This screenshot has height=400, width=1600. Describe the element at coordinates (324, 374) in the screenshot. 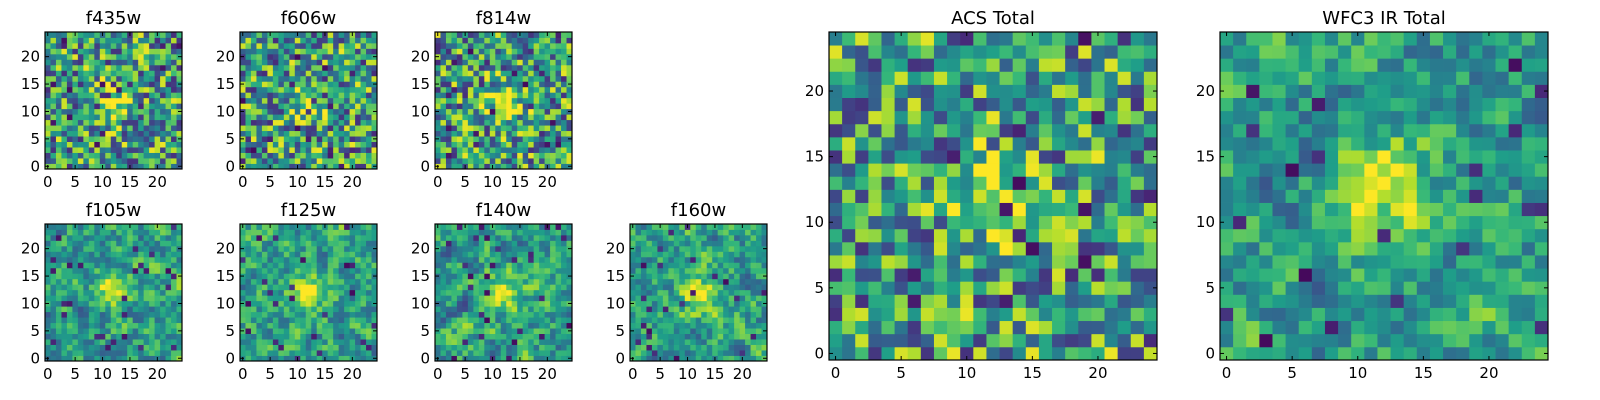

I see `x-tick-label: 15` at that location.